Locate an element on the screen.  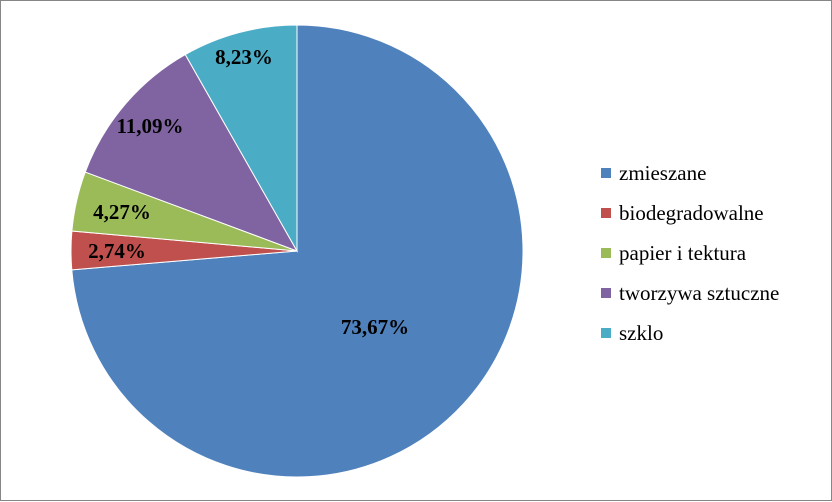
pie-slice-szklo is located at coordinates (241, 138).